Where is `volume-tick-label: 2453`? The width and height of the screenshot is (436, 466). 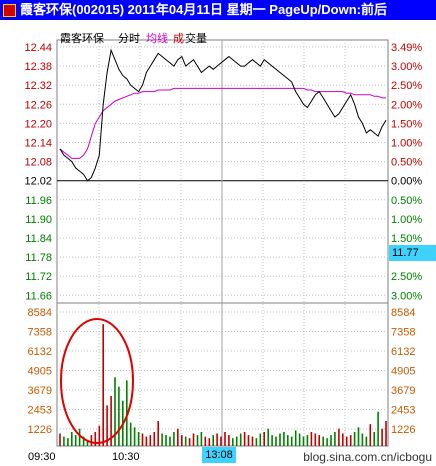
volume-tick-label: 2453 is located at coordinates (40, 411).